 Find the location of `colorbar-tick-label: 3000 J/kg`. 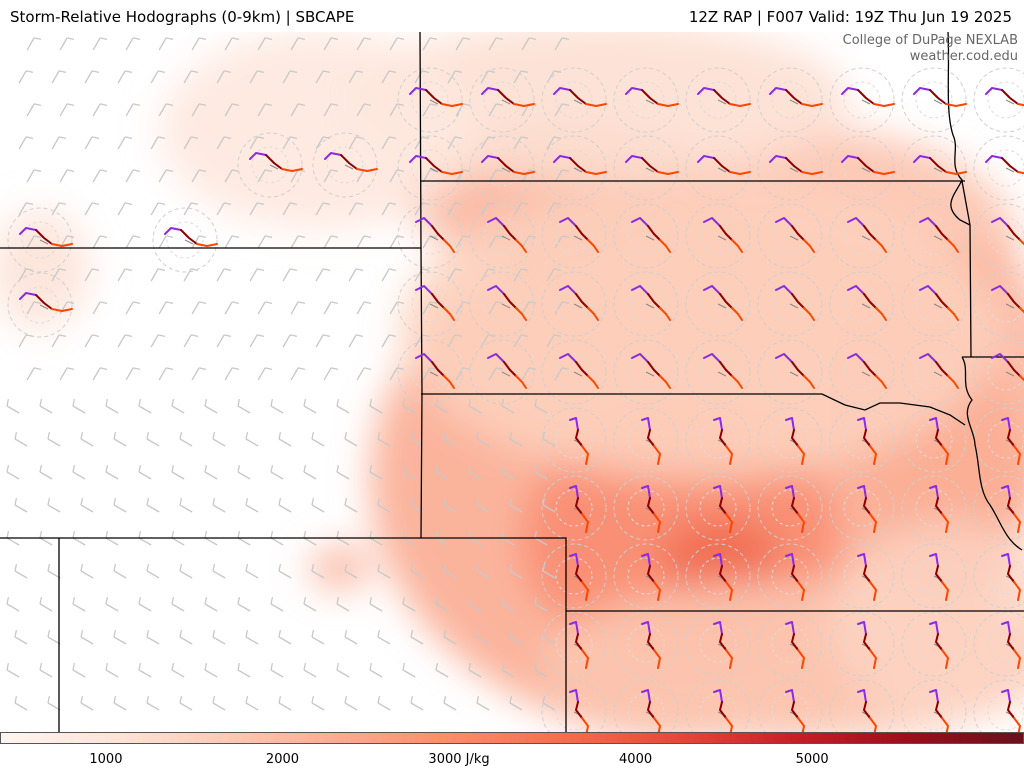

colorbar-tick-label: 3000 J/kg is located at coordinates (459, 759).